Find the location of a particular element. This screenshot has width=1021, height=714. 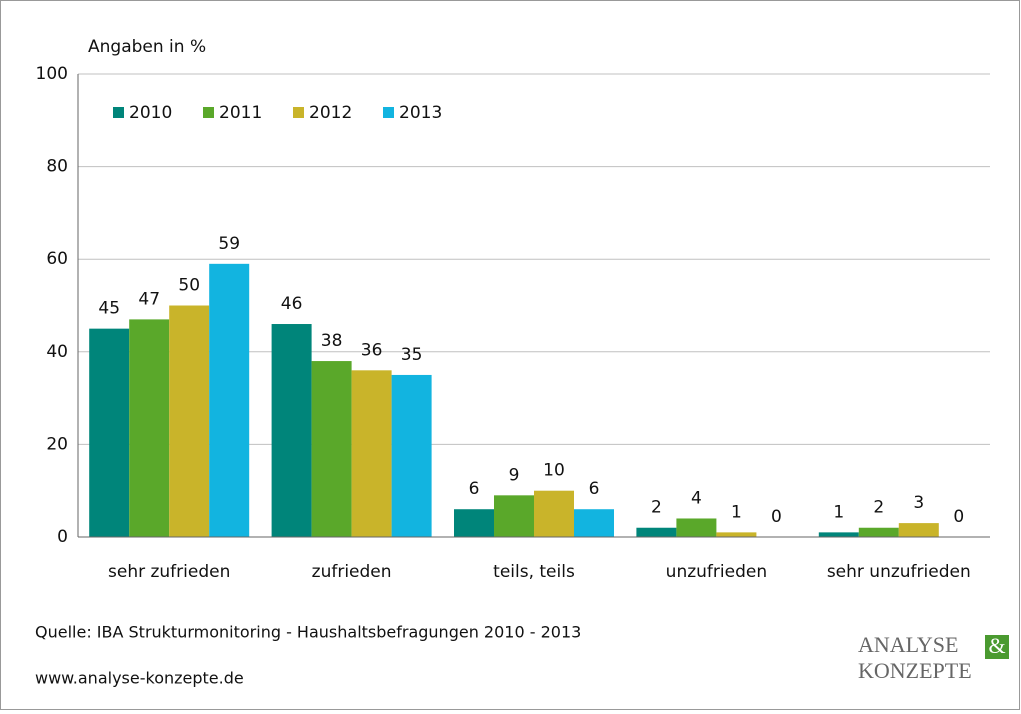

data-label: 59 is located at coordinates (229, 244).